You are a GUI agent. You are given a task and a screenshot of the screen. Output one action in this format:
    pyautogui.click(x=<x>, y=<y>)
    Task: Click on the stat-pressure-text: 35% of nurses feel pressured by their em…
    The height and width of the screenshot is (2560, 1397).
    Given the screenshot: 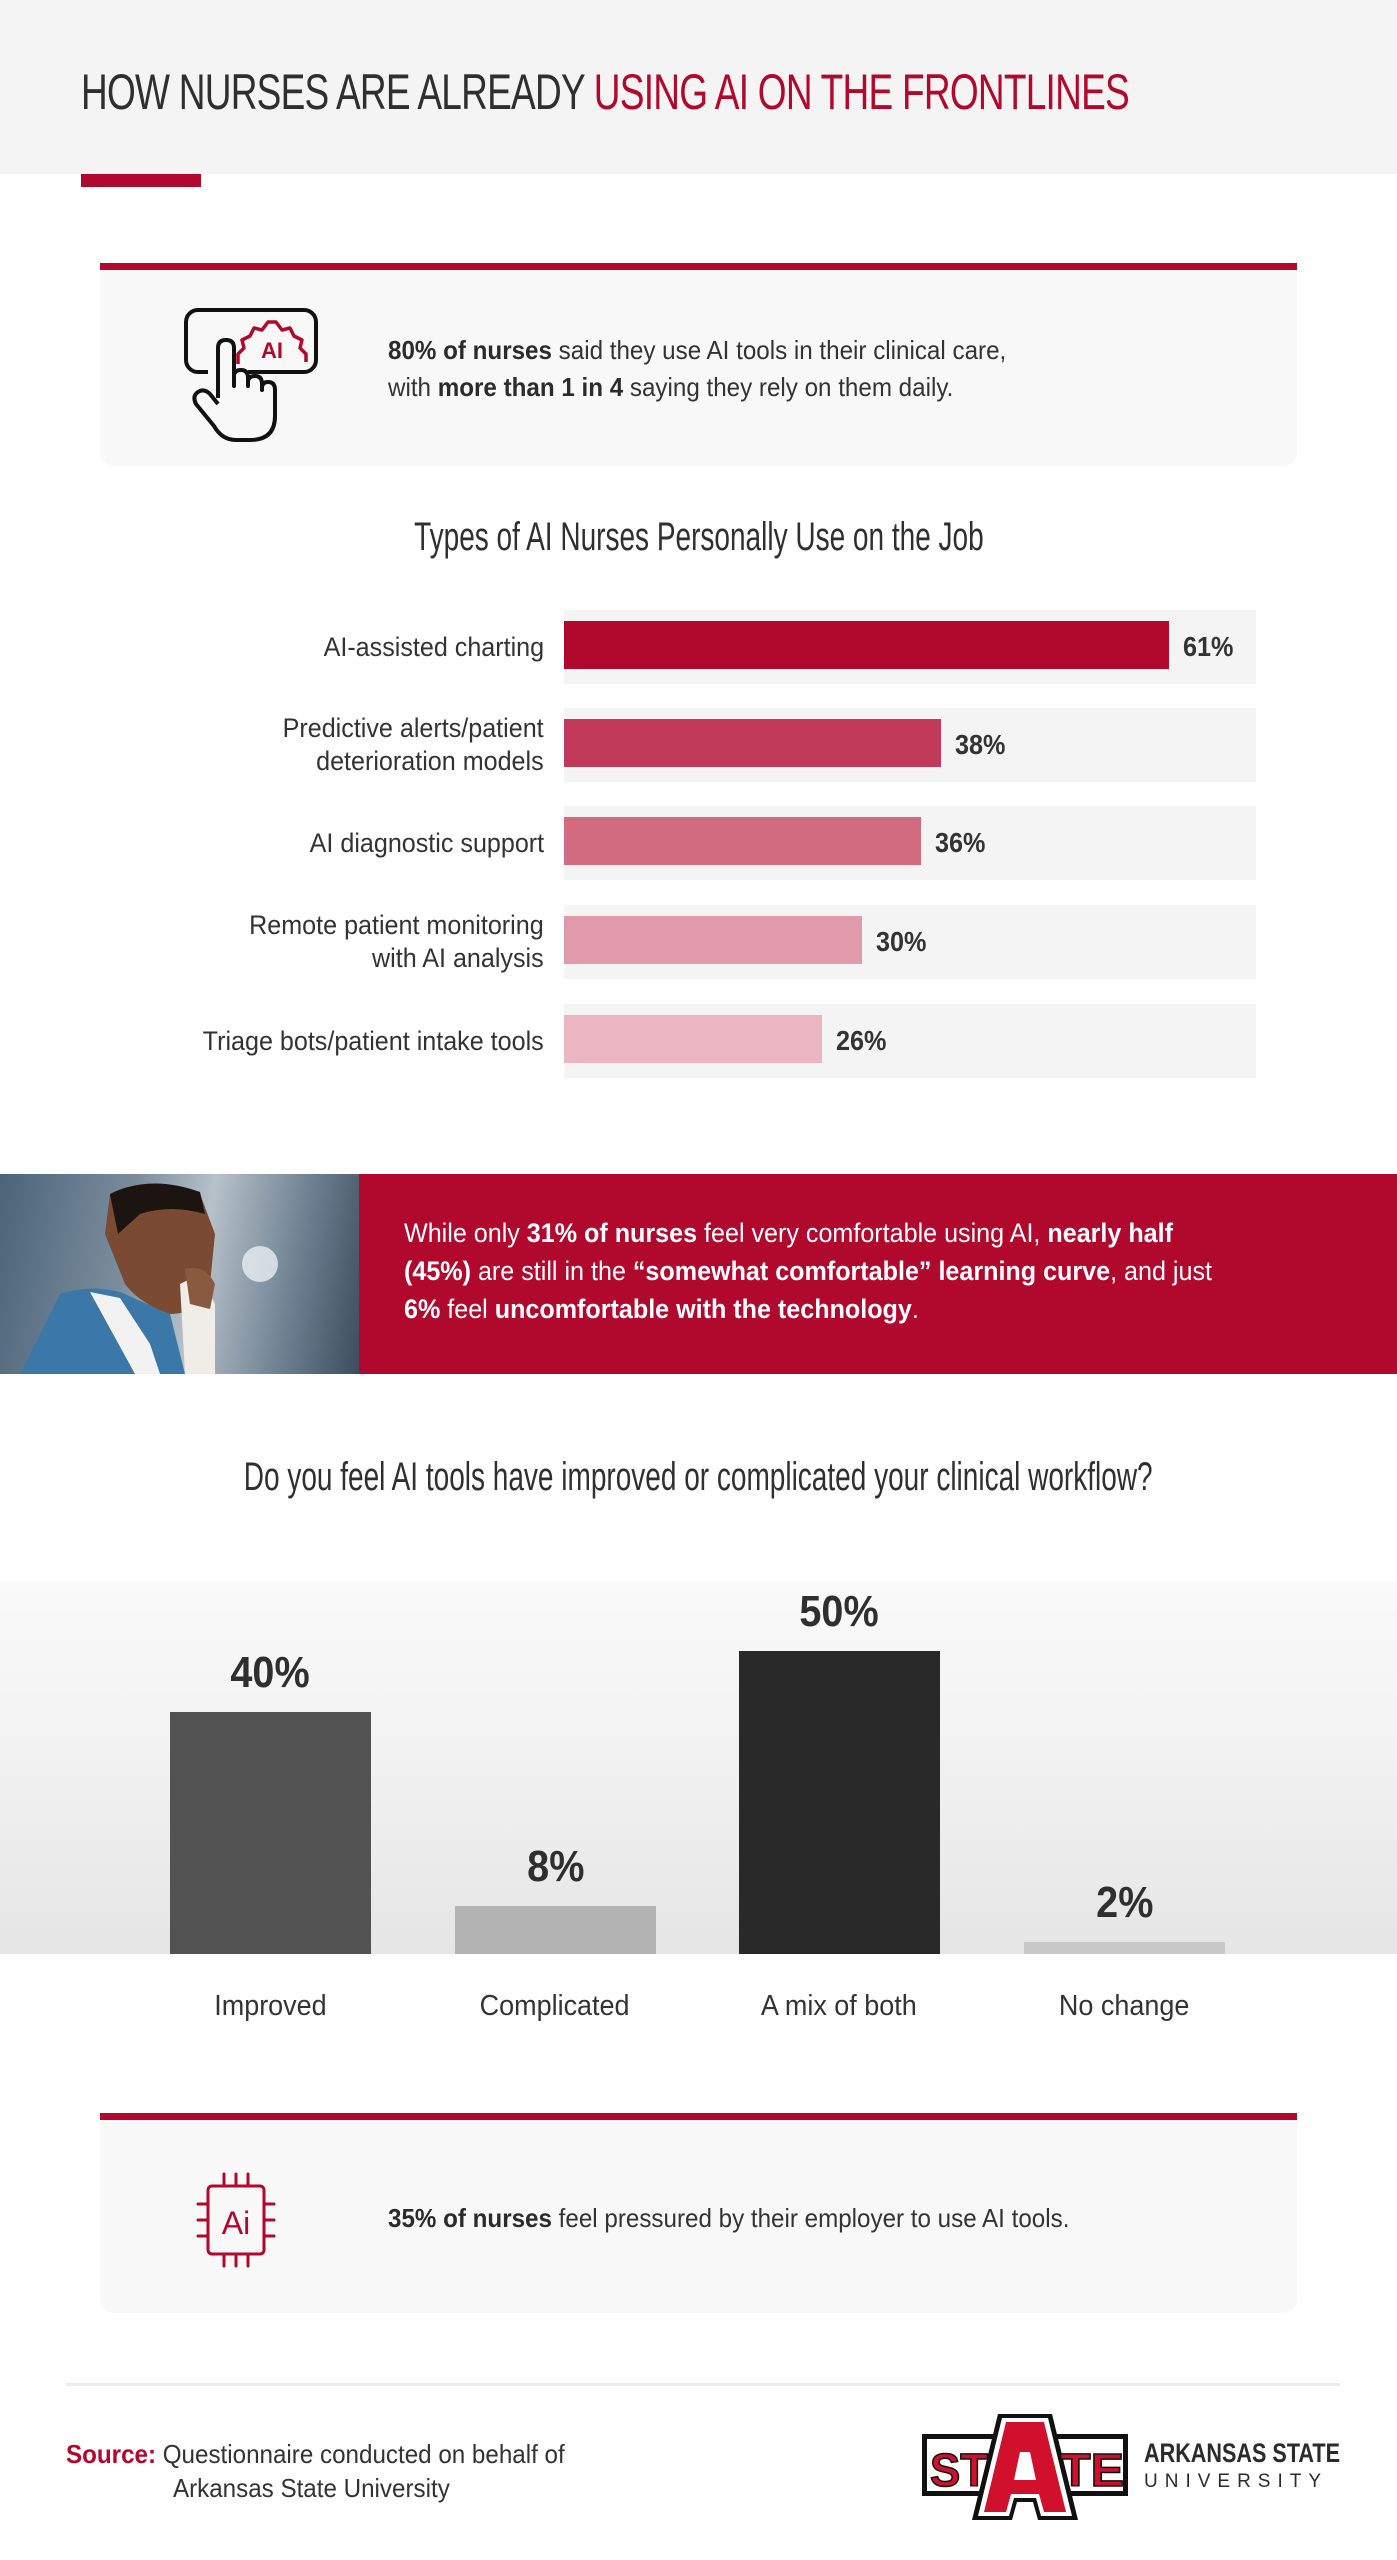 What is the action you would take?
    pyautogui.click(x=729, y=2218)
    